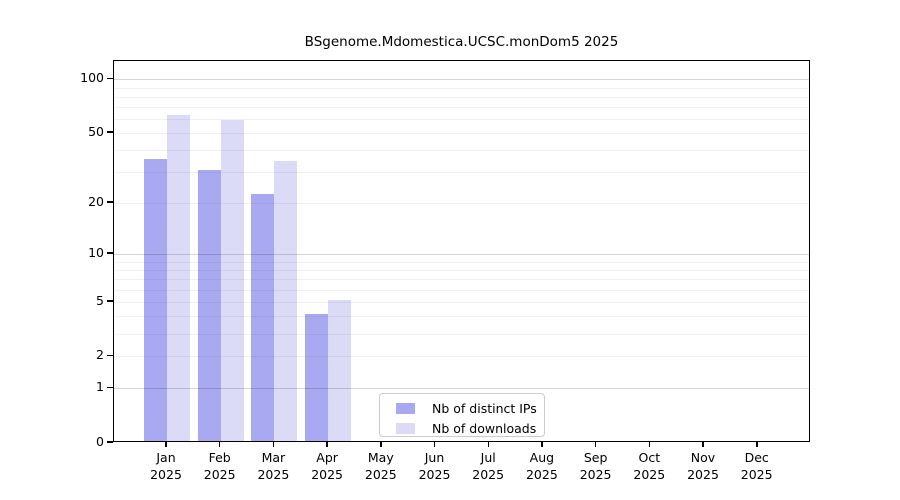  What do you see at coordinates (488, 444) in the screenshot?
I see `x-tick-jul` at bounding box center [488, 444].